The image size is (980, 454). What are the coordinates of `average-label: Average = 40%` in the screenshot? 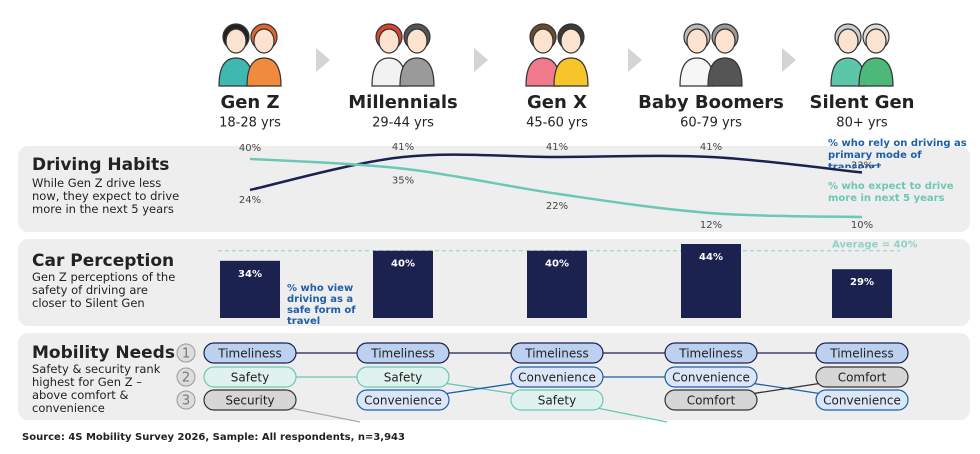 It's located at (875, 245).